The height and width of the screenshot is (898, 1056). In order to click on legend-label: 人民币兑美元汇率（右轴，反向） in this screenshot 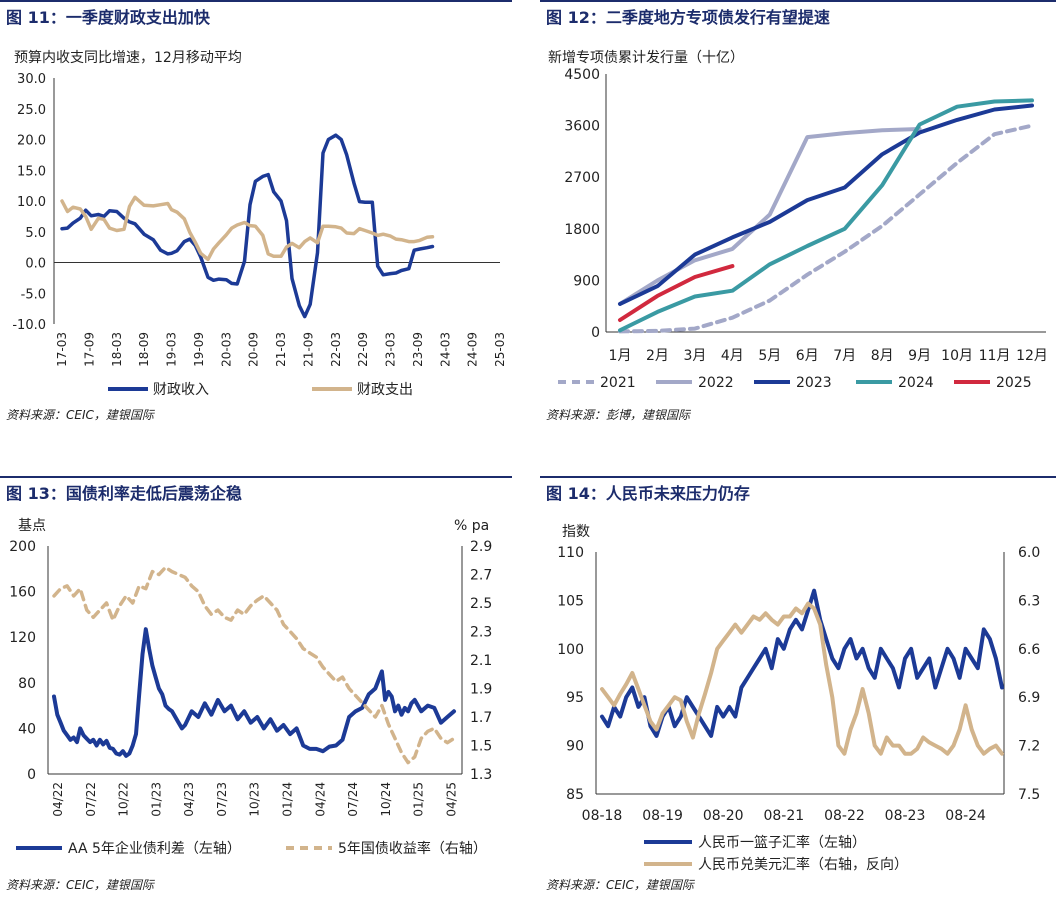, I will do `click(803, 864)`.